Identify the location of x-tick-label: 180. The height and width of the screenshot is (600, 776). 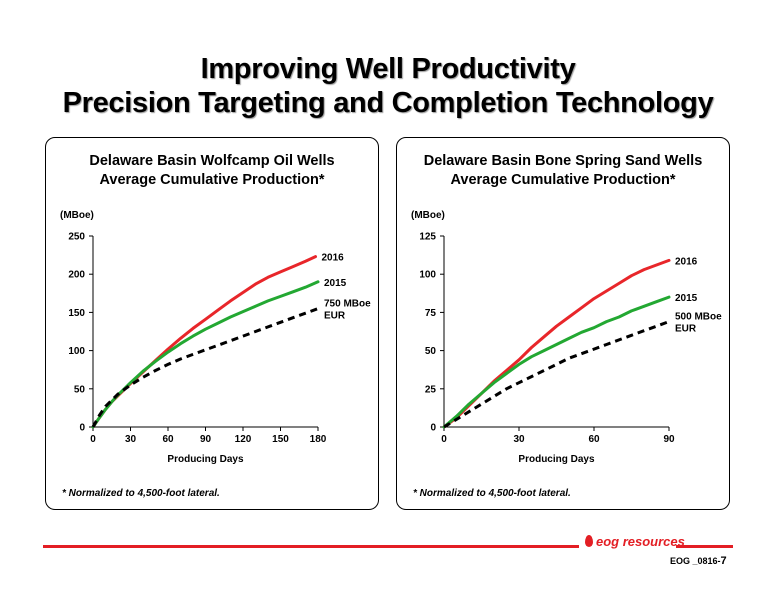
(318, 439).